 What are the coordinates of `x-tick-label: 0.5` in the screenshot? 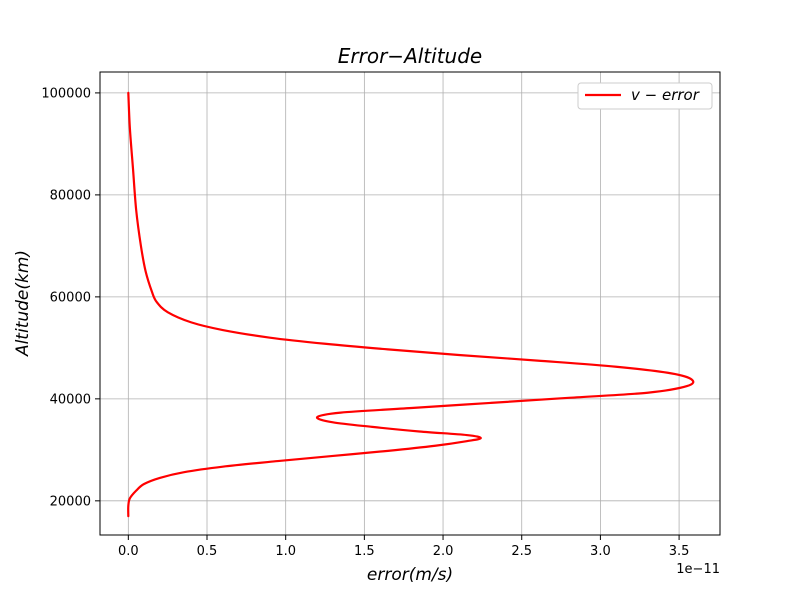 It's located at (207, 551).